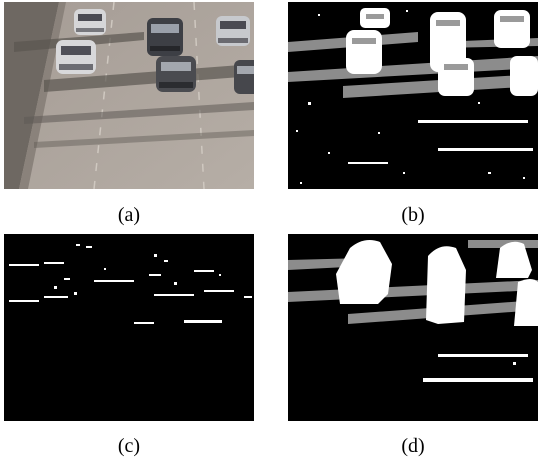 The height and width of the screenshot is (461, 538). Describe the element at coordinates (413, 446) in the screenshot. I see `caption-d: (d)` at that location.